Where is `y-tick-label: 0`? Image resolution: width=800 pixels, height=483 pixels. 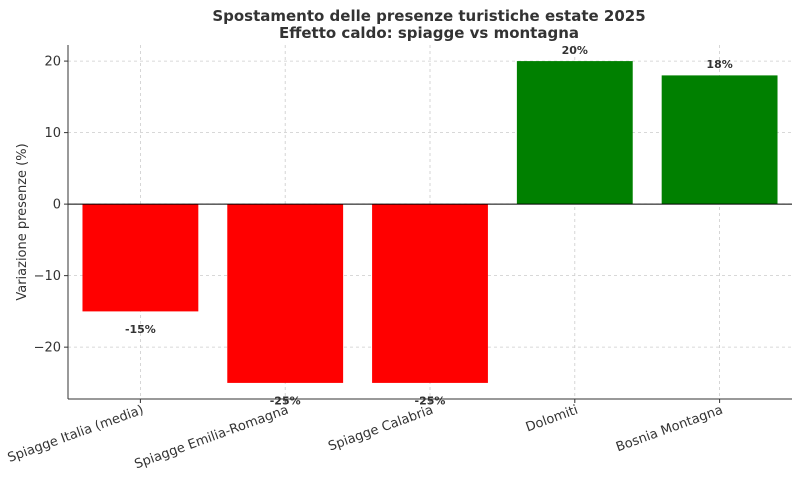 y-tick-label: 0 is located at coordinates (57, 205).